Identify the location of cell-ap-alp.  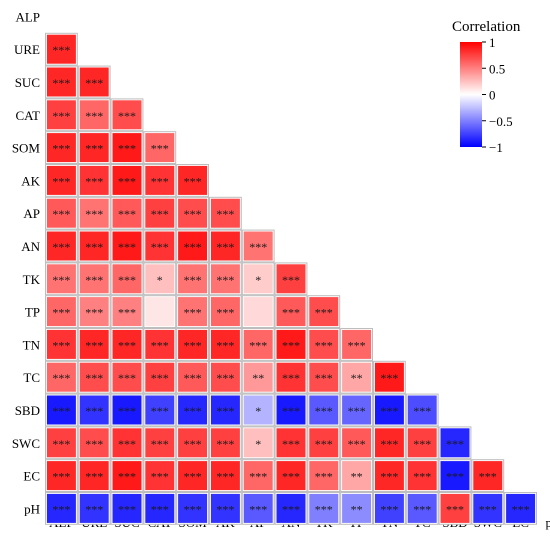
(61, 213).